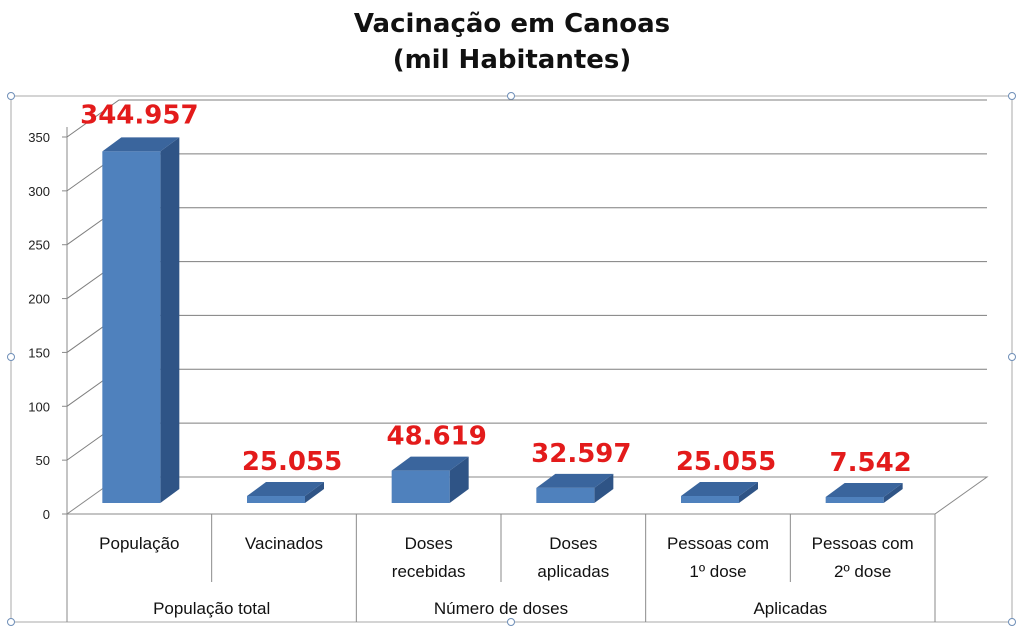 The image size is (1024, 629). I want to click on data-label: 7.542, so click(871, 463).